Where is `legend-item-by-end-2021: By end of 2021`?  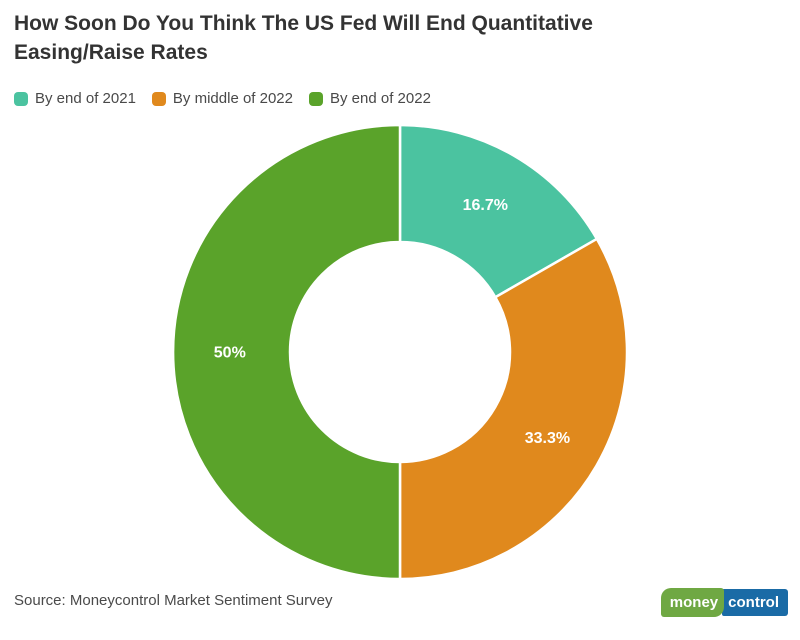
legend-item-by-end-2021: By end of 2021 is located at coordinates (75, 98).